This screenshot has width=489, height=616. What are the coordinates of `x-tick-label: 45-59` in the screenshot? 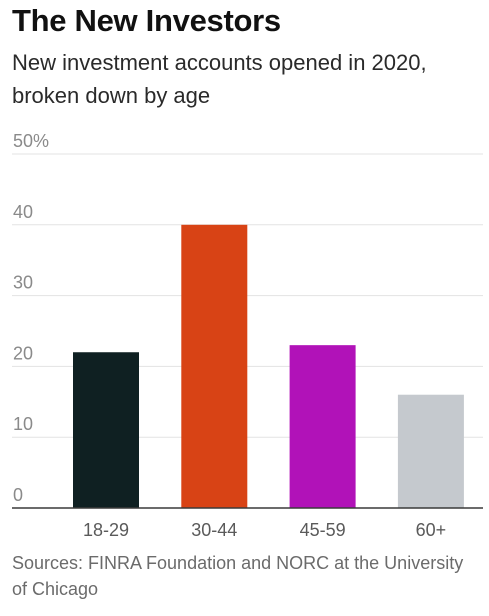 It's located at (323, 530).